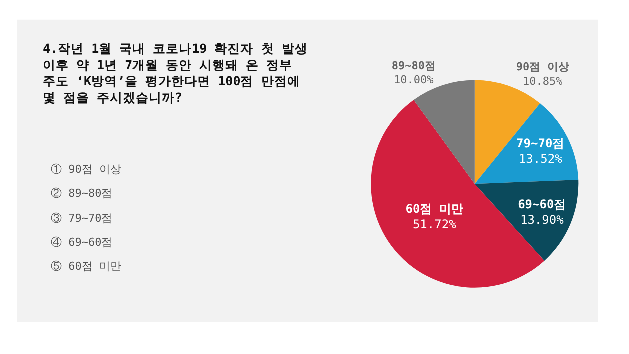  What do you see at coordinates (542, 205) in the screenshot?
I see `slice-label: 69~60점` at bounding box center [542, 205].